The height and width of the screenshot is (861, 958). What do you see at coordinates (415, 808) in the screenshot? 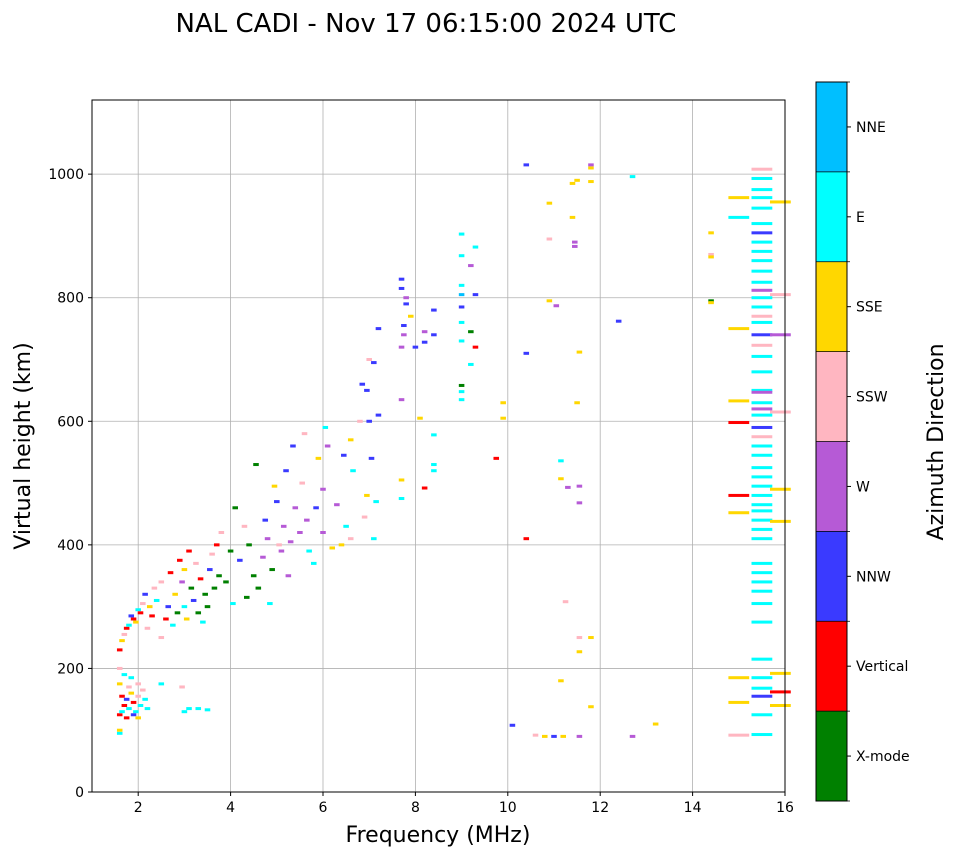
I see `x-tick-label: 8` at bounding box center [415, 808].